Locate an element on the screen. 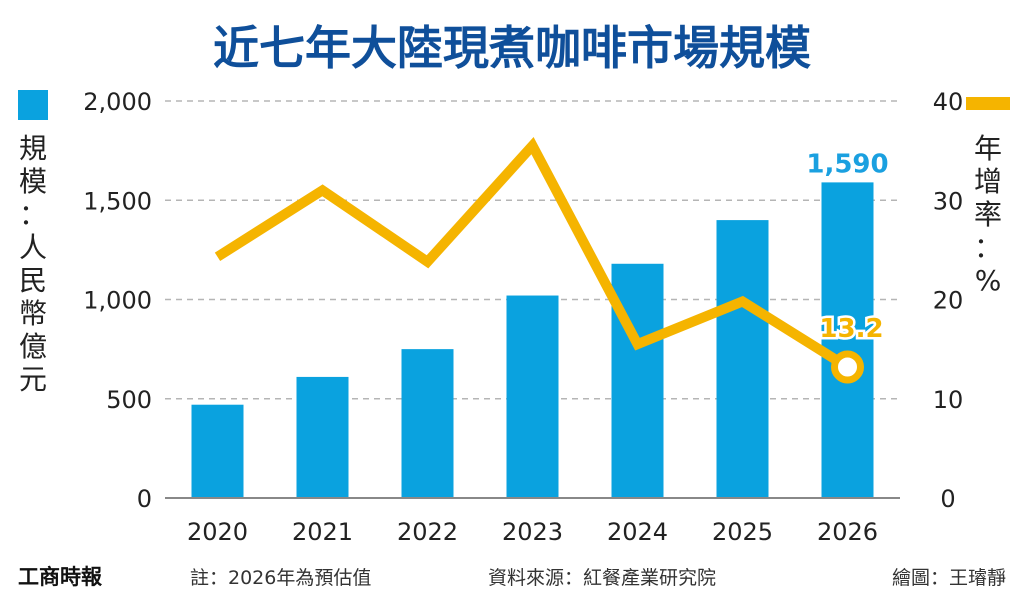 The width and height of the screenshot is (1024, 602). left-tick-label: 500 is located at coordinates (129, 400).